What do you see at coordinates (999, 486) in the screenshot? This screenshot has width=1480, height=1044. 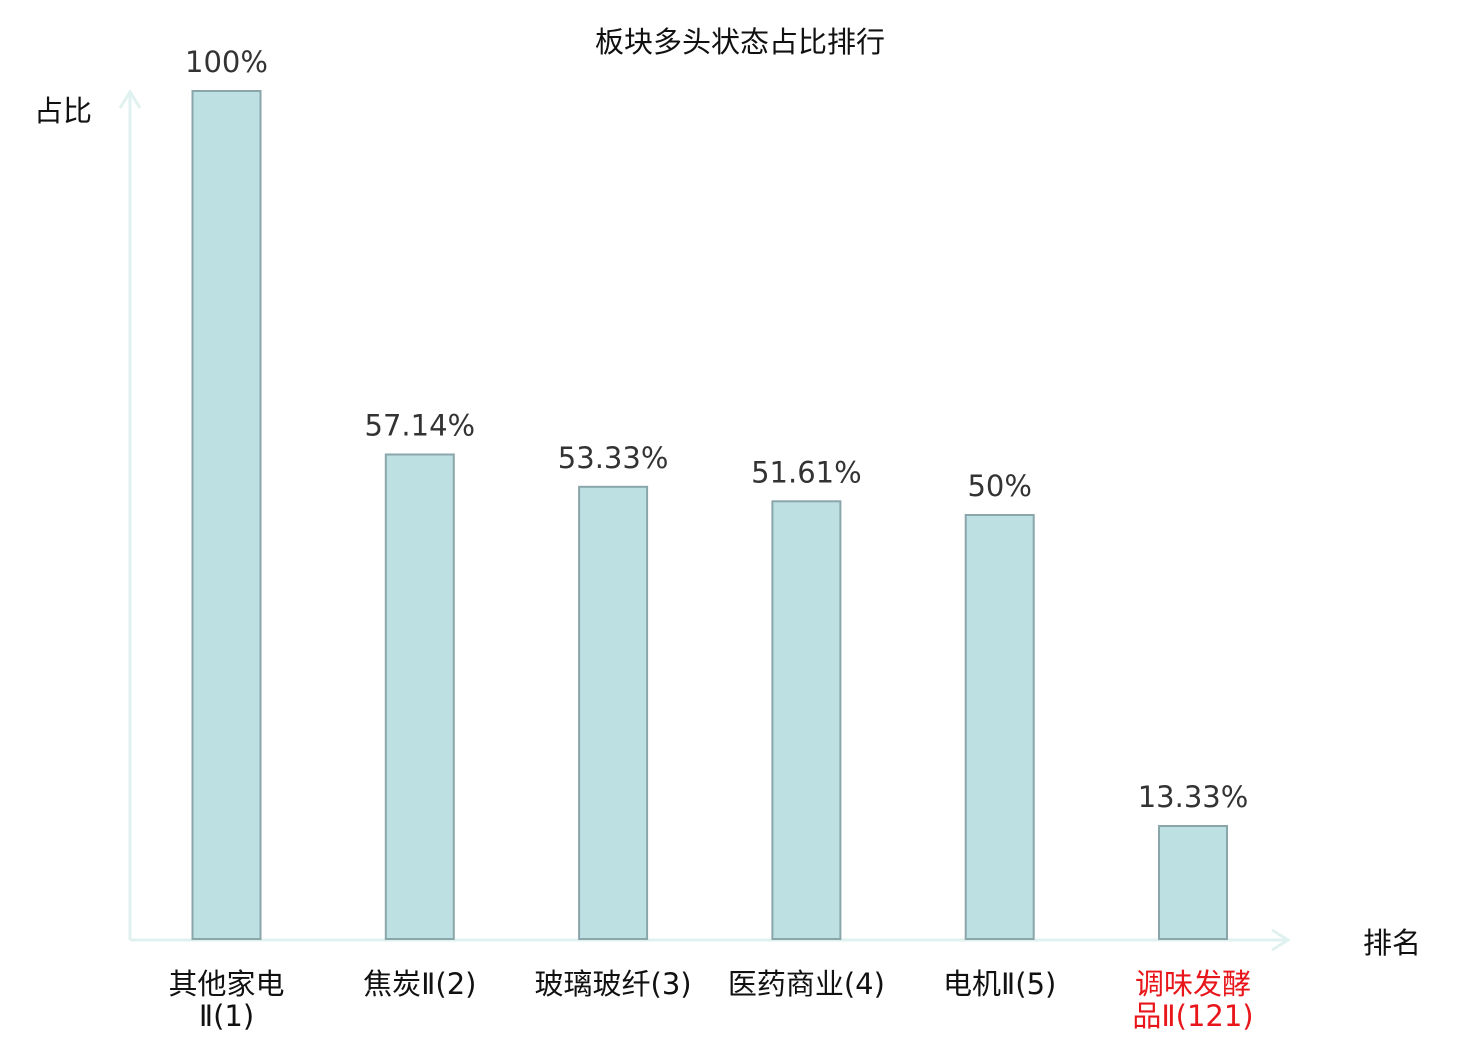 I see `value-label-5: 50%` at bounding box center [999, 486].